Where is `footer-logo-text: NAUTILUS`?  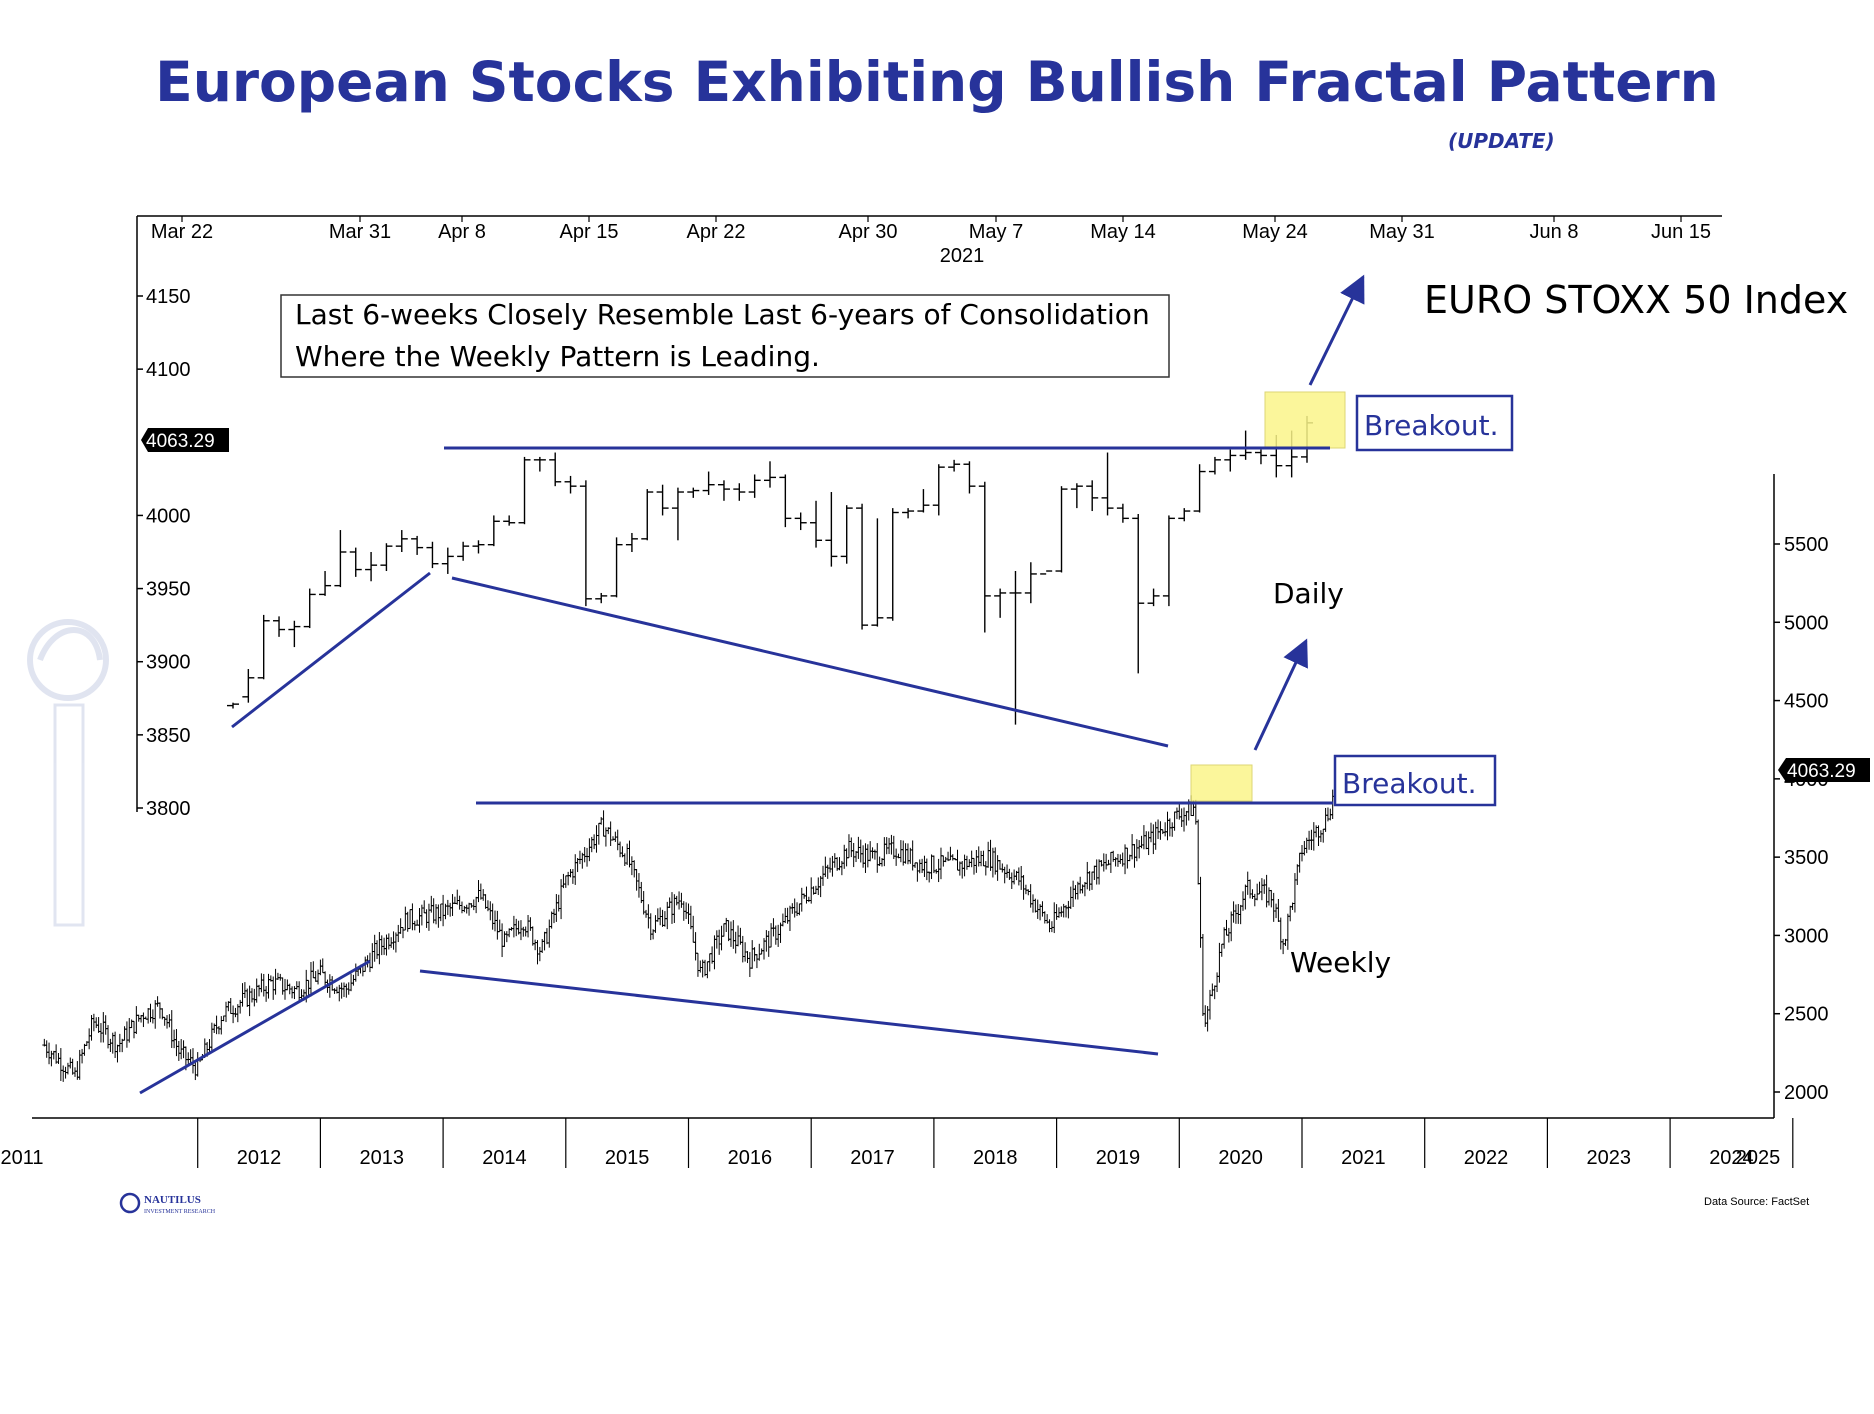 footer-logo-text: NAUTILUS is located at coordinates (172, 1200).